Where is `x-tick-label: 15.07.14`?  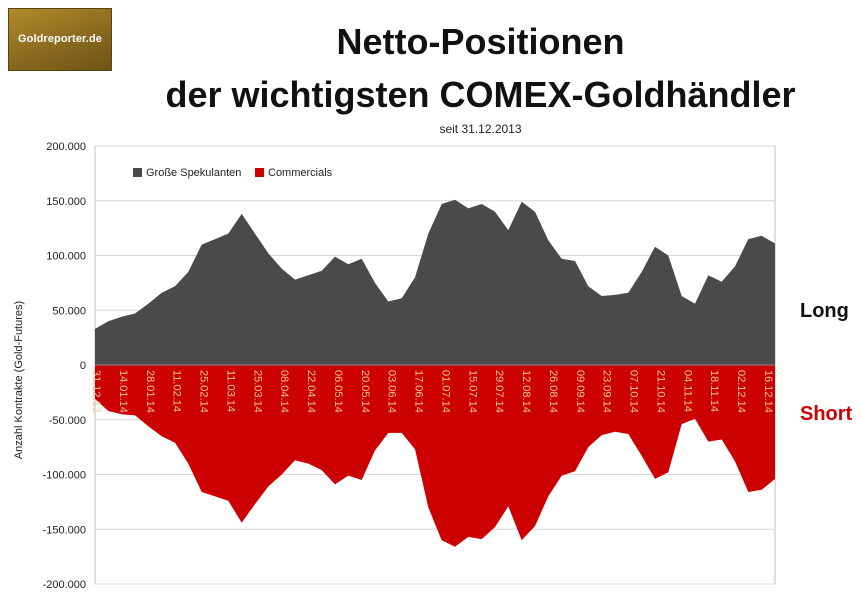
x-tick-label: 15.07.14 is located at coordinates (472, 391).